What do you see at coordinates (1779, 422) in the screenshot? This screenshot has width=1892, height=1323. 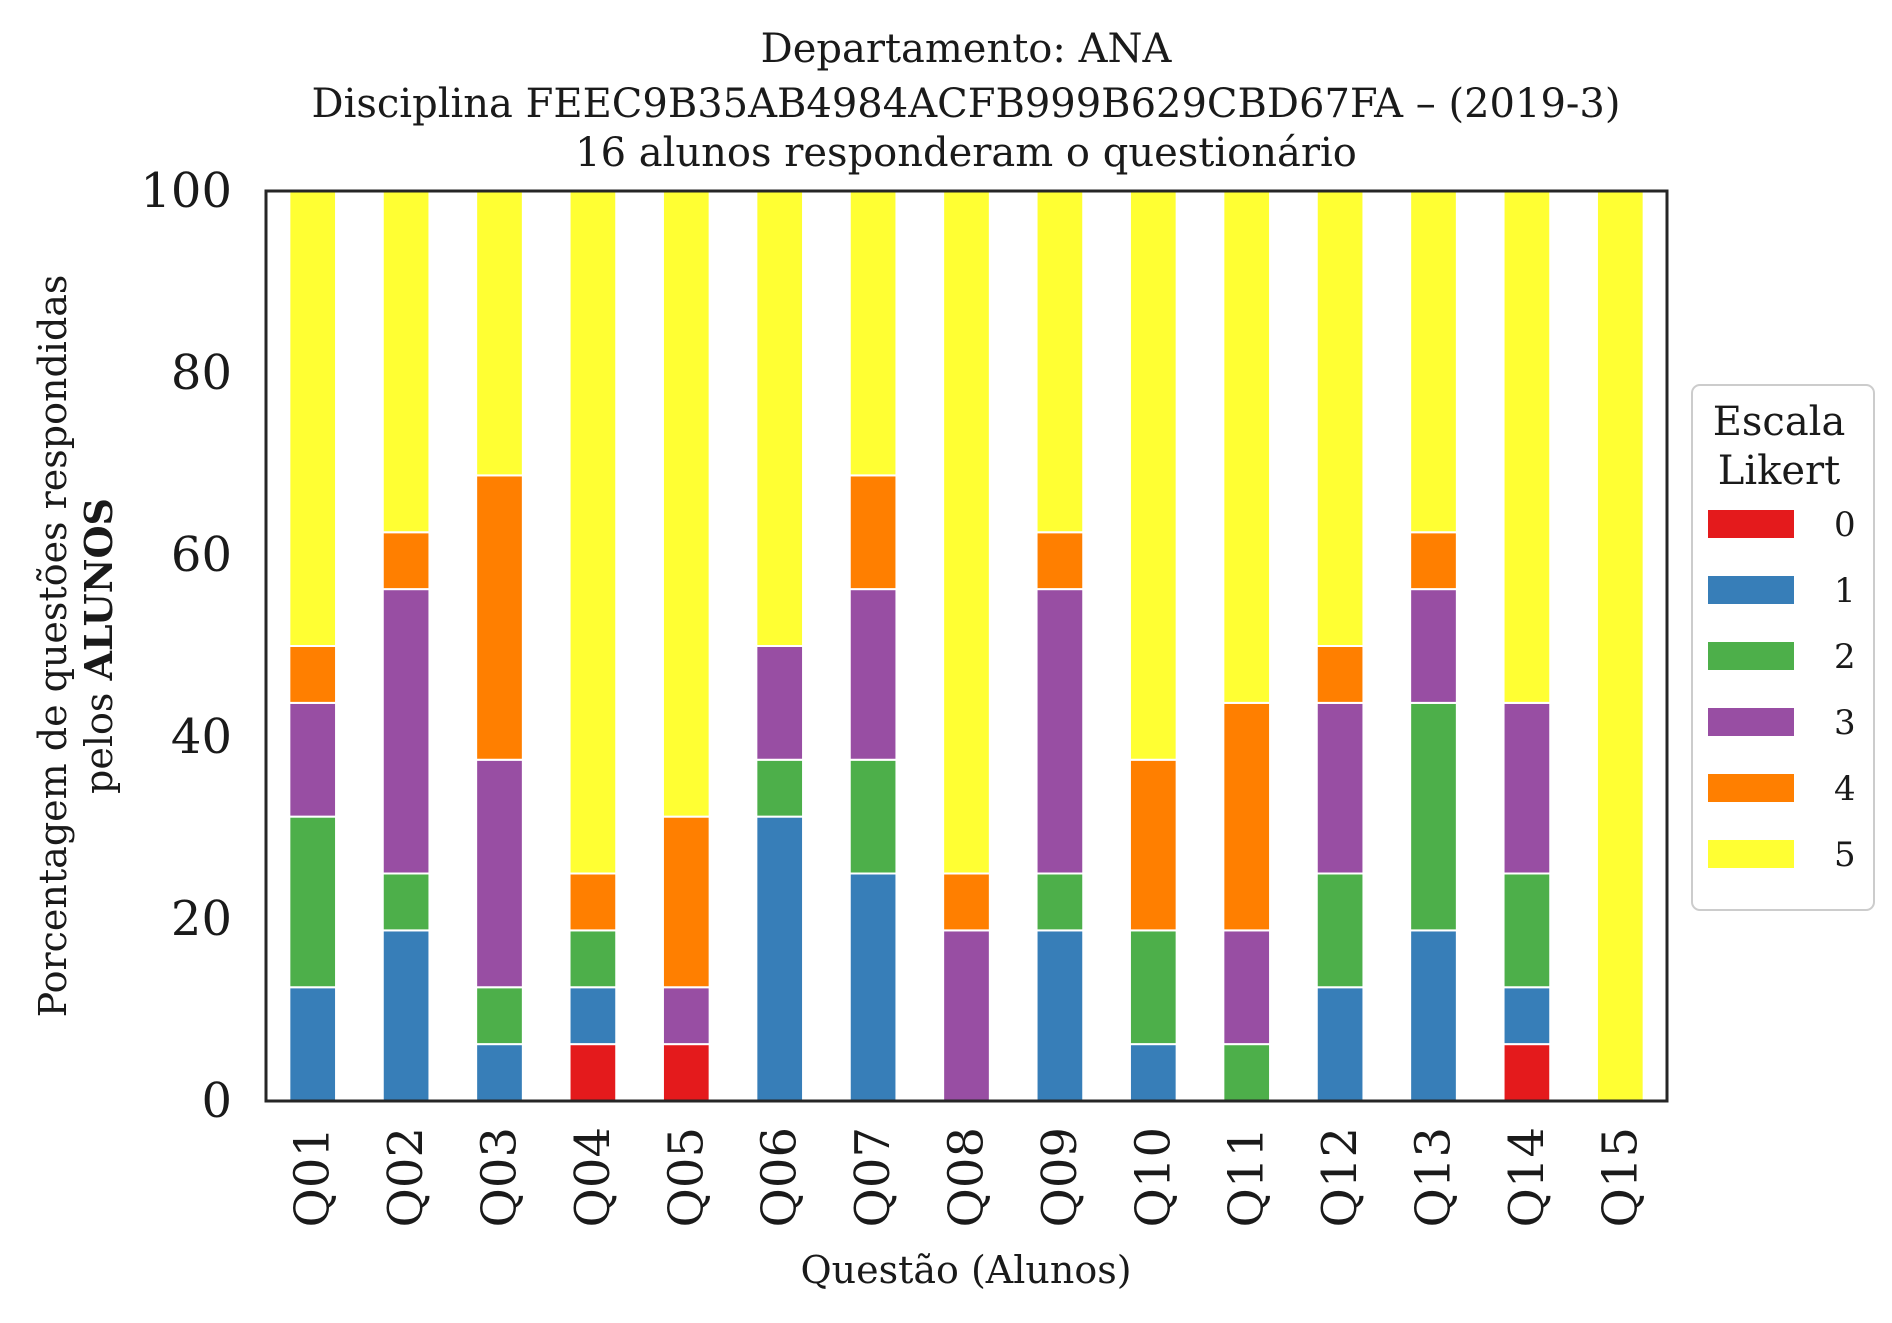 I see `legend-title-line-1: Escala` at bounding box center [1779, 422].